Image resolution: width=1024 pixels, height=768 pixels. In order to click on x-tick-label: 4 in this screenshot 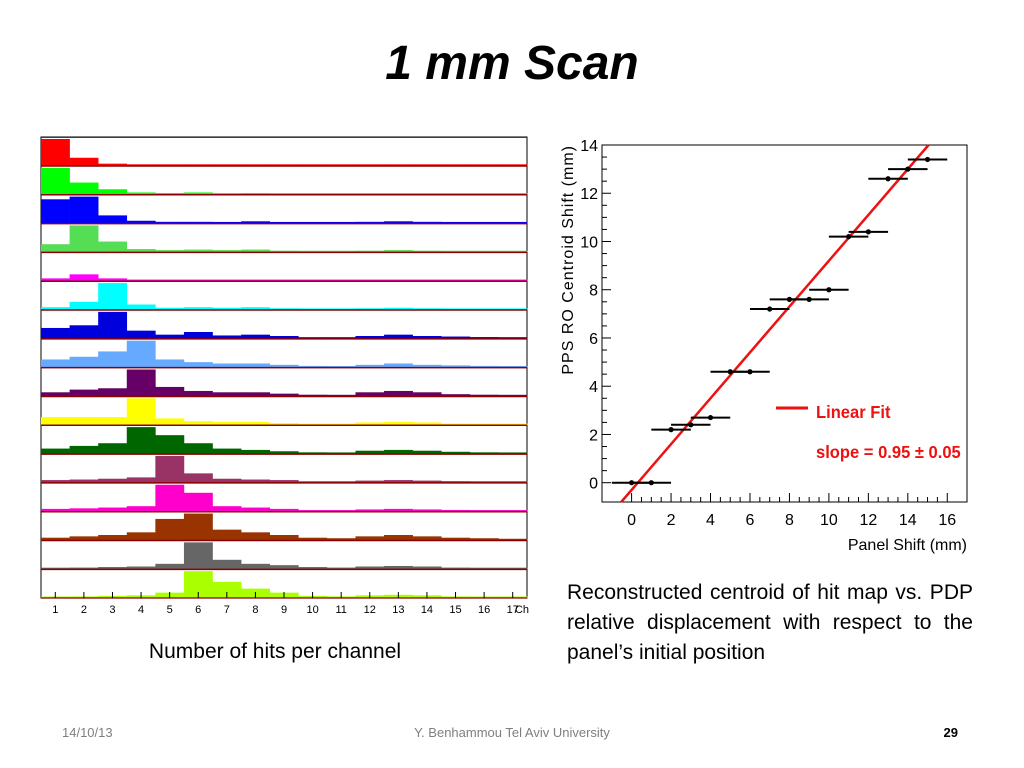, I will do `click(710, 520)`.